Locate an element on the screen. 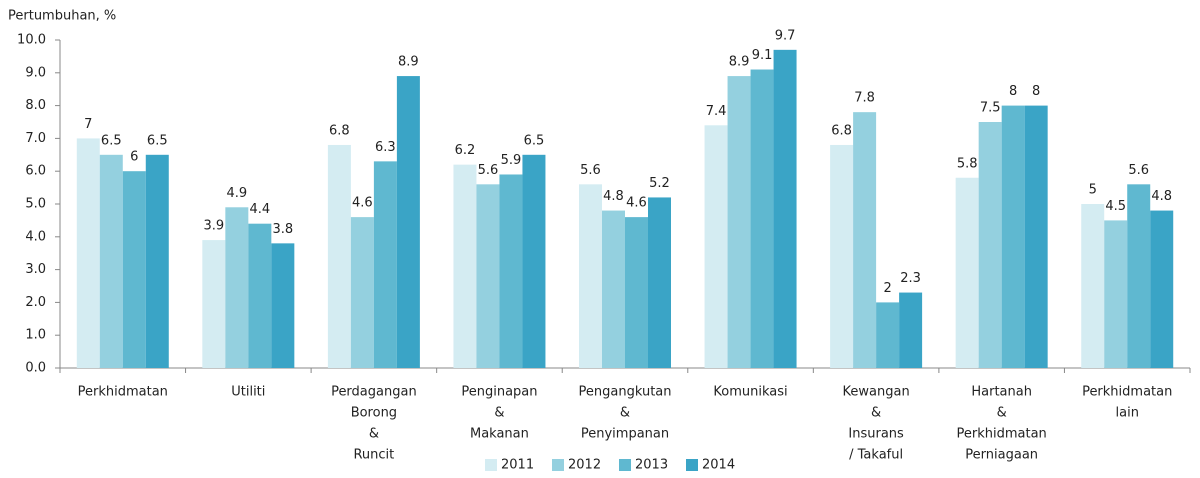 Image resolution: width=1200 pixels, height=478 pixels. y-tick-label: 8.0 is located at coordinates (35, 105).